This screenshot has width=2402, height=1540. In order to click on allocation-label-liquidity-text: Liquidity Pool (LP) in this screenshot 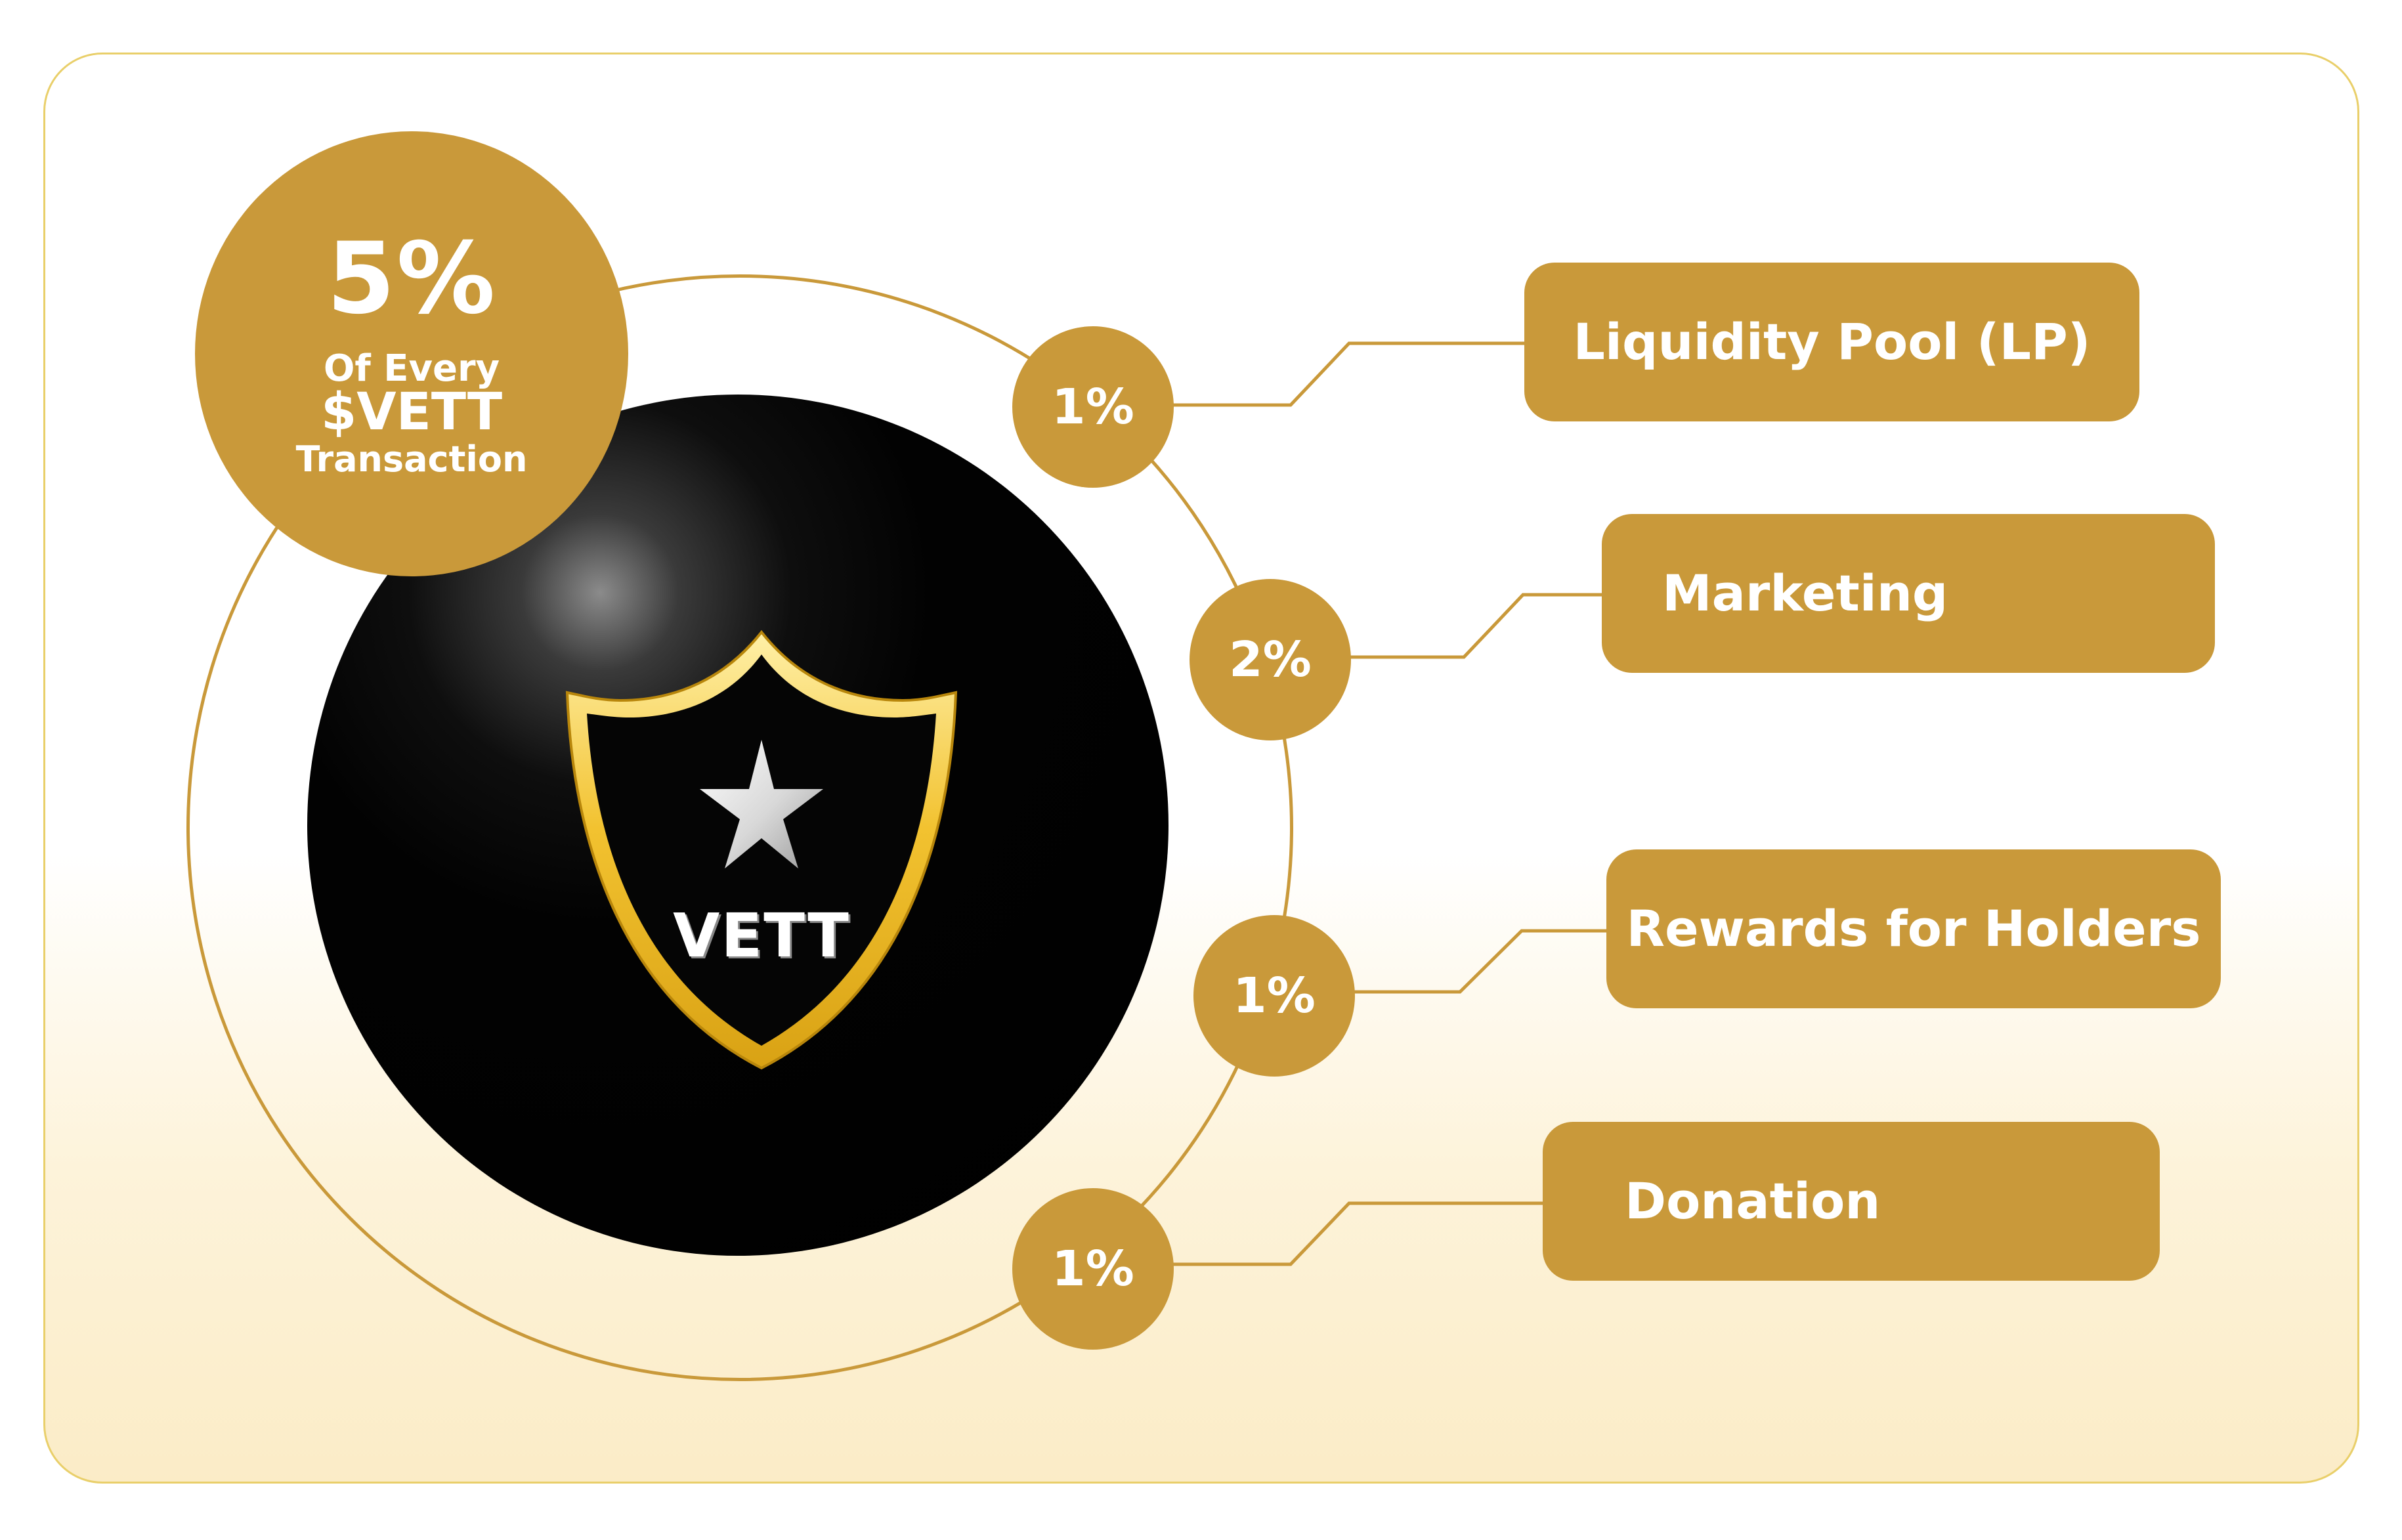, I will do `click(1832, 341)`.